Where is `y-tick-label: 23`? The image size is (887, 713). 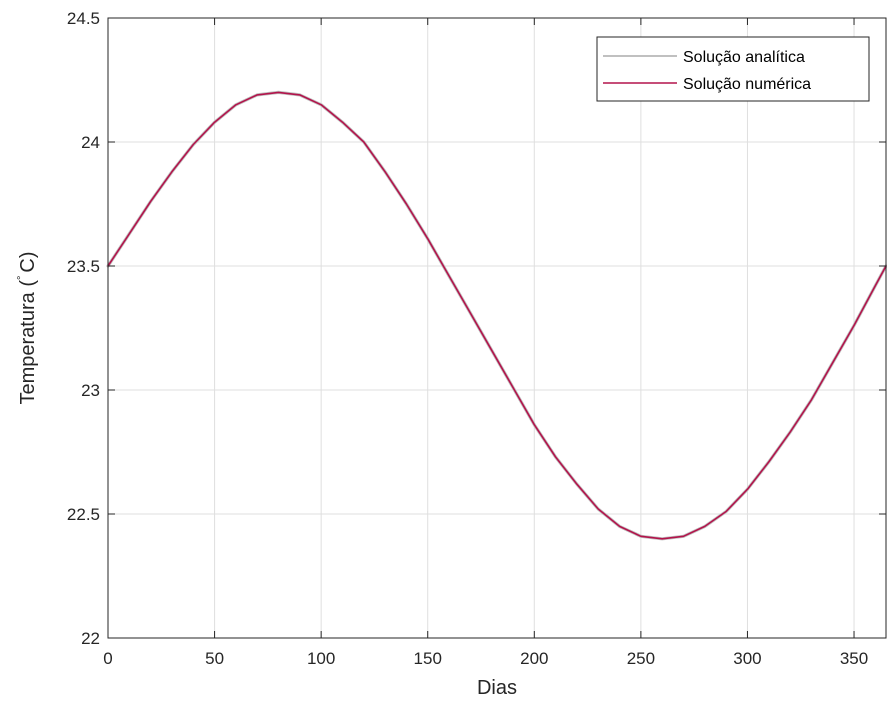
y-tick-label: 23 is located at coordinates (90, 390).